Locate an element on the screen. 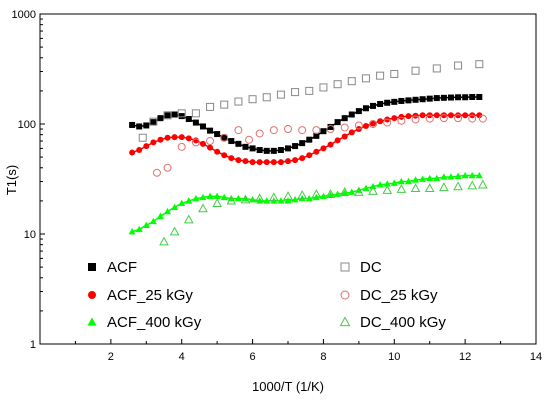 This screenshot has height=402, width=550. series-dc-25-kgy is located at coordinates (319, 145).